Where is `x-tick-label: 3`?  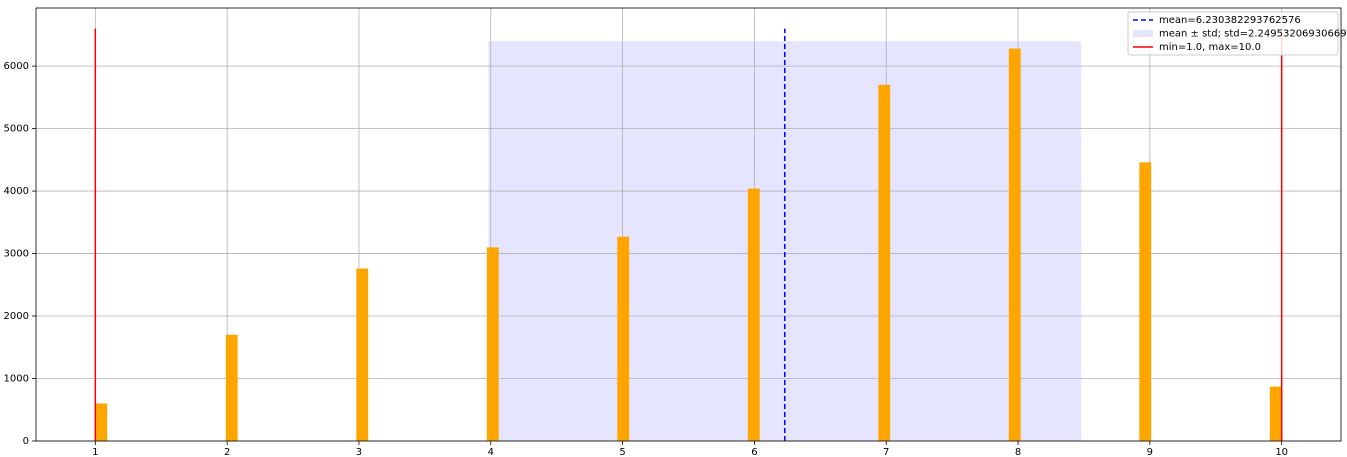 x-tick-label: 3 is located at coordinates (359, 452).